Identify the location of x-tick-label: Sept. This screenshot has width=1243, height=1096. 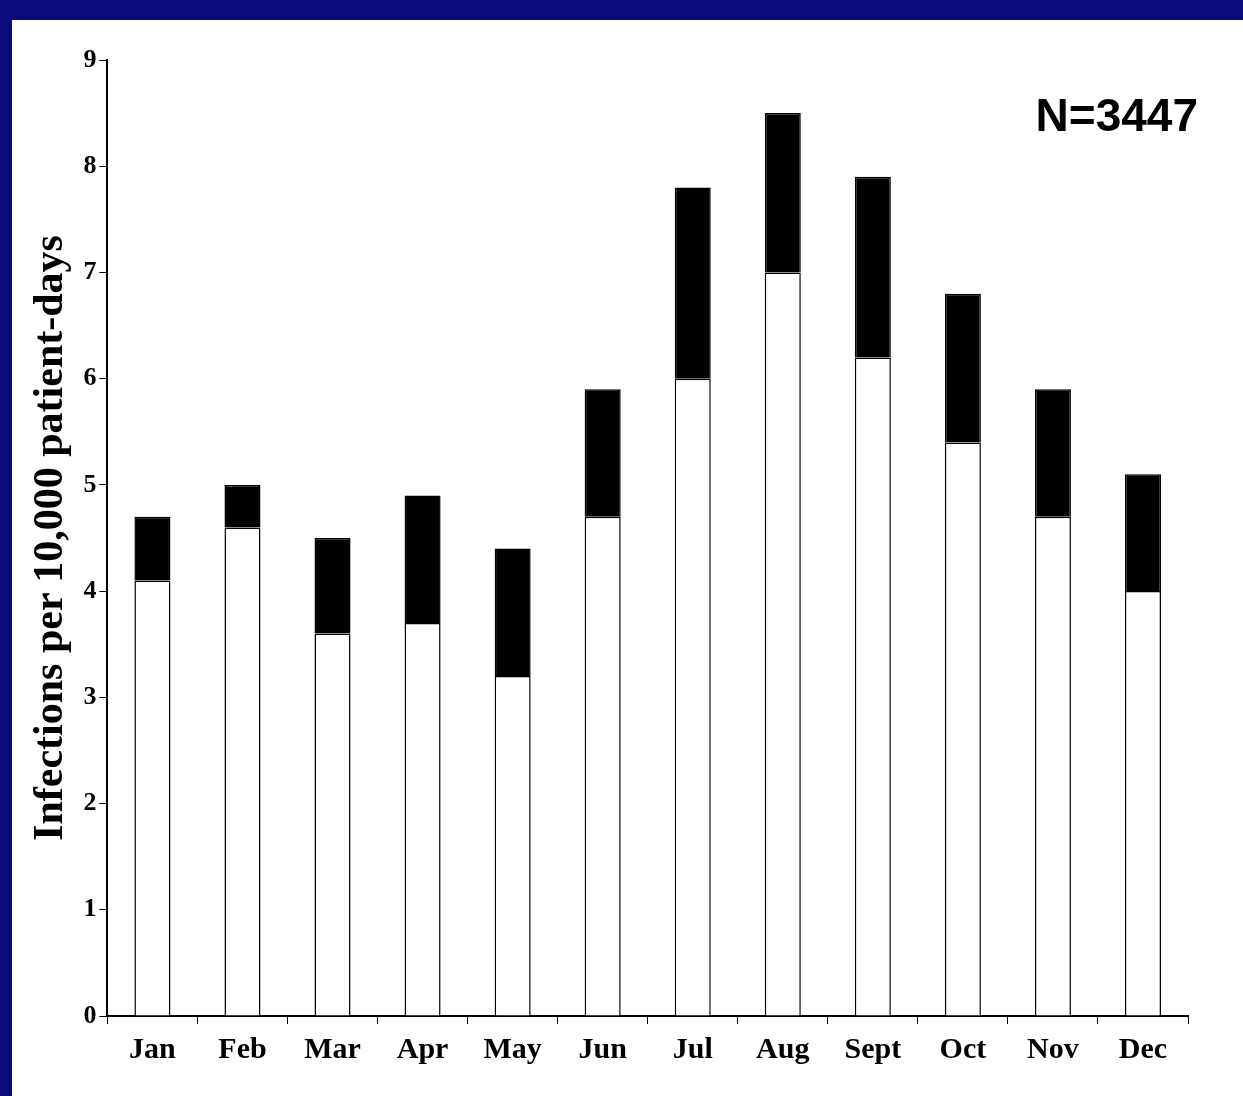
(873, 1047).